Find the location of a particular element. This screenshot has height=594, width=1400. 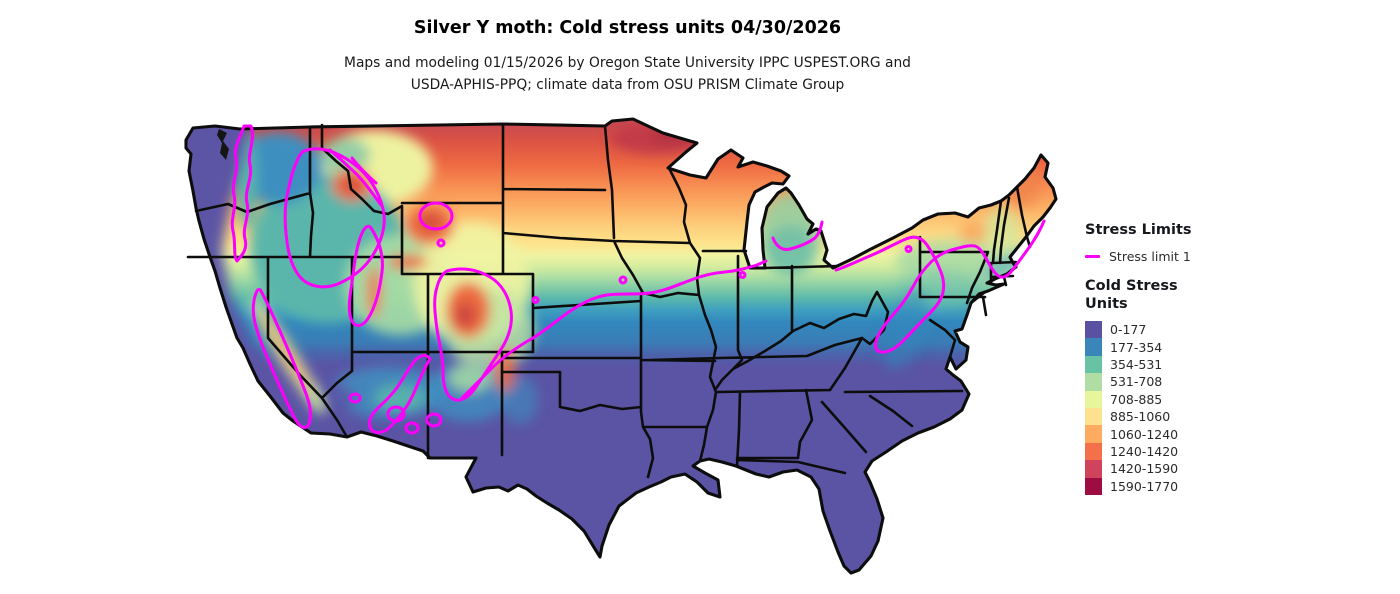

stress-limit-label: Stress limit 1 is located at coordinates (1150, 256).